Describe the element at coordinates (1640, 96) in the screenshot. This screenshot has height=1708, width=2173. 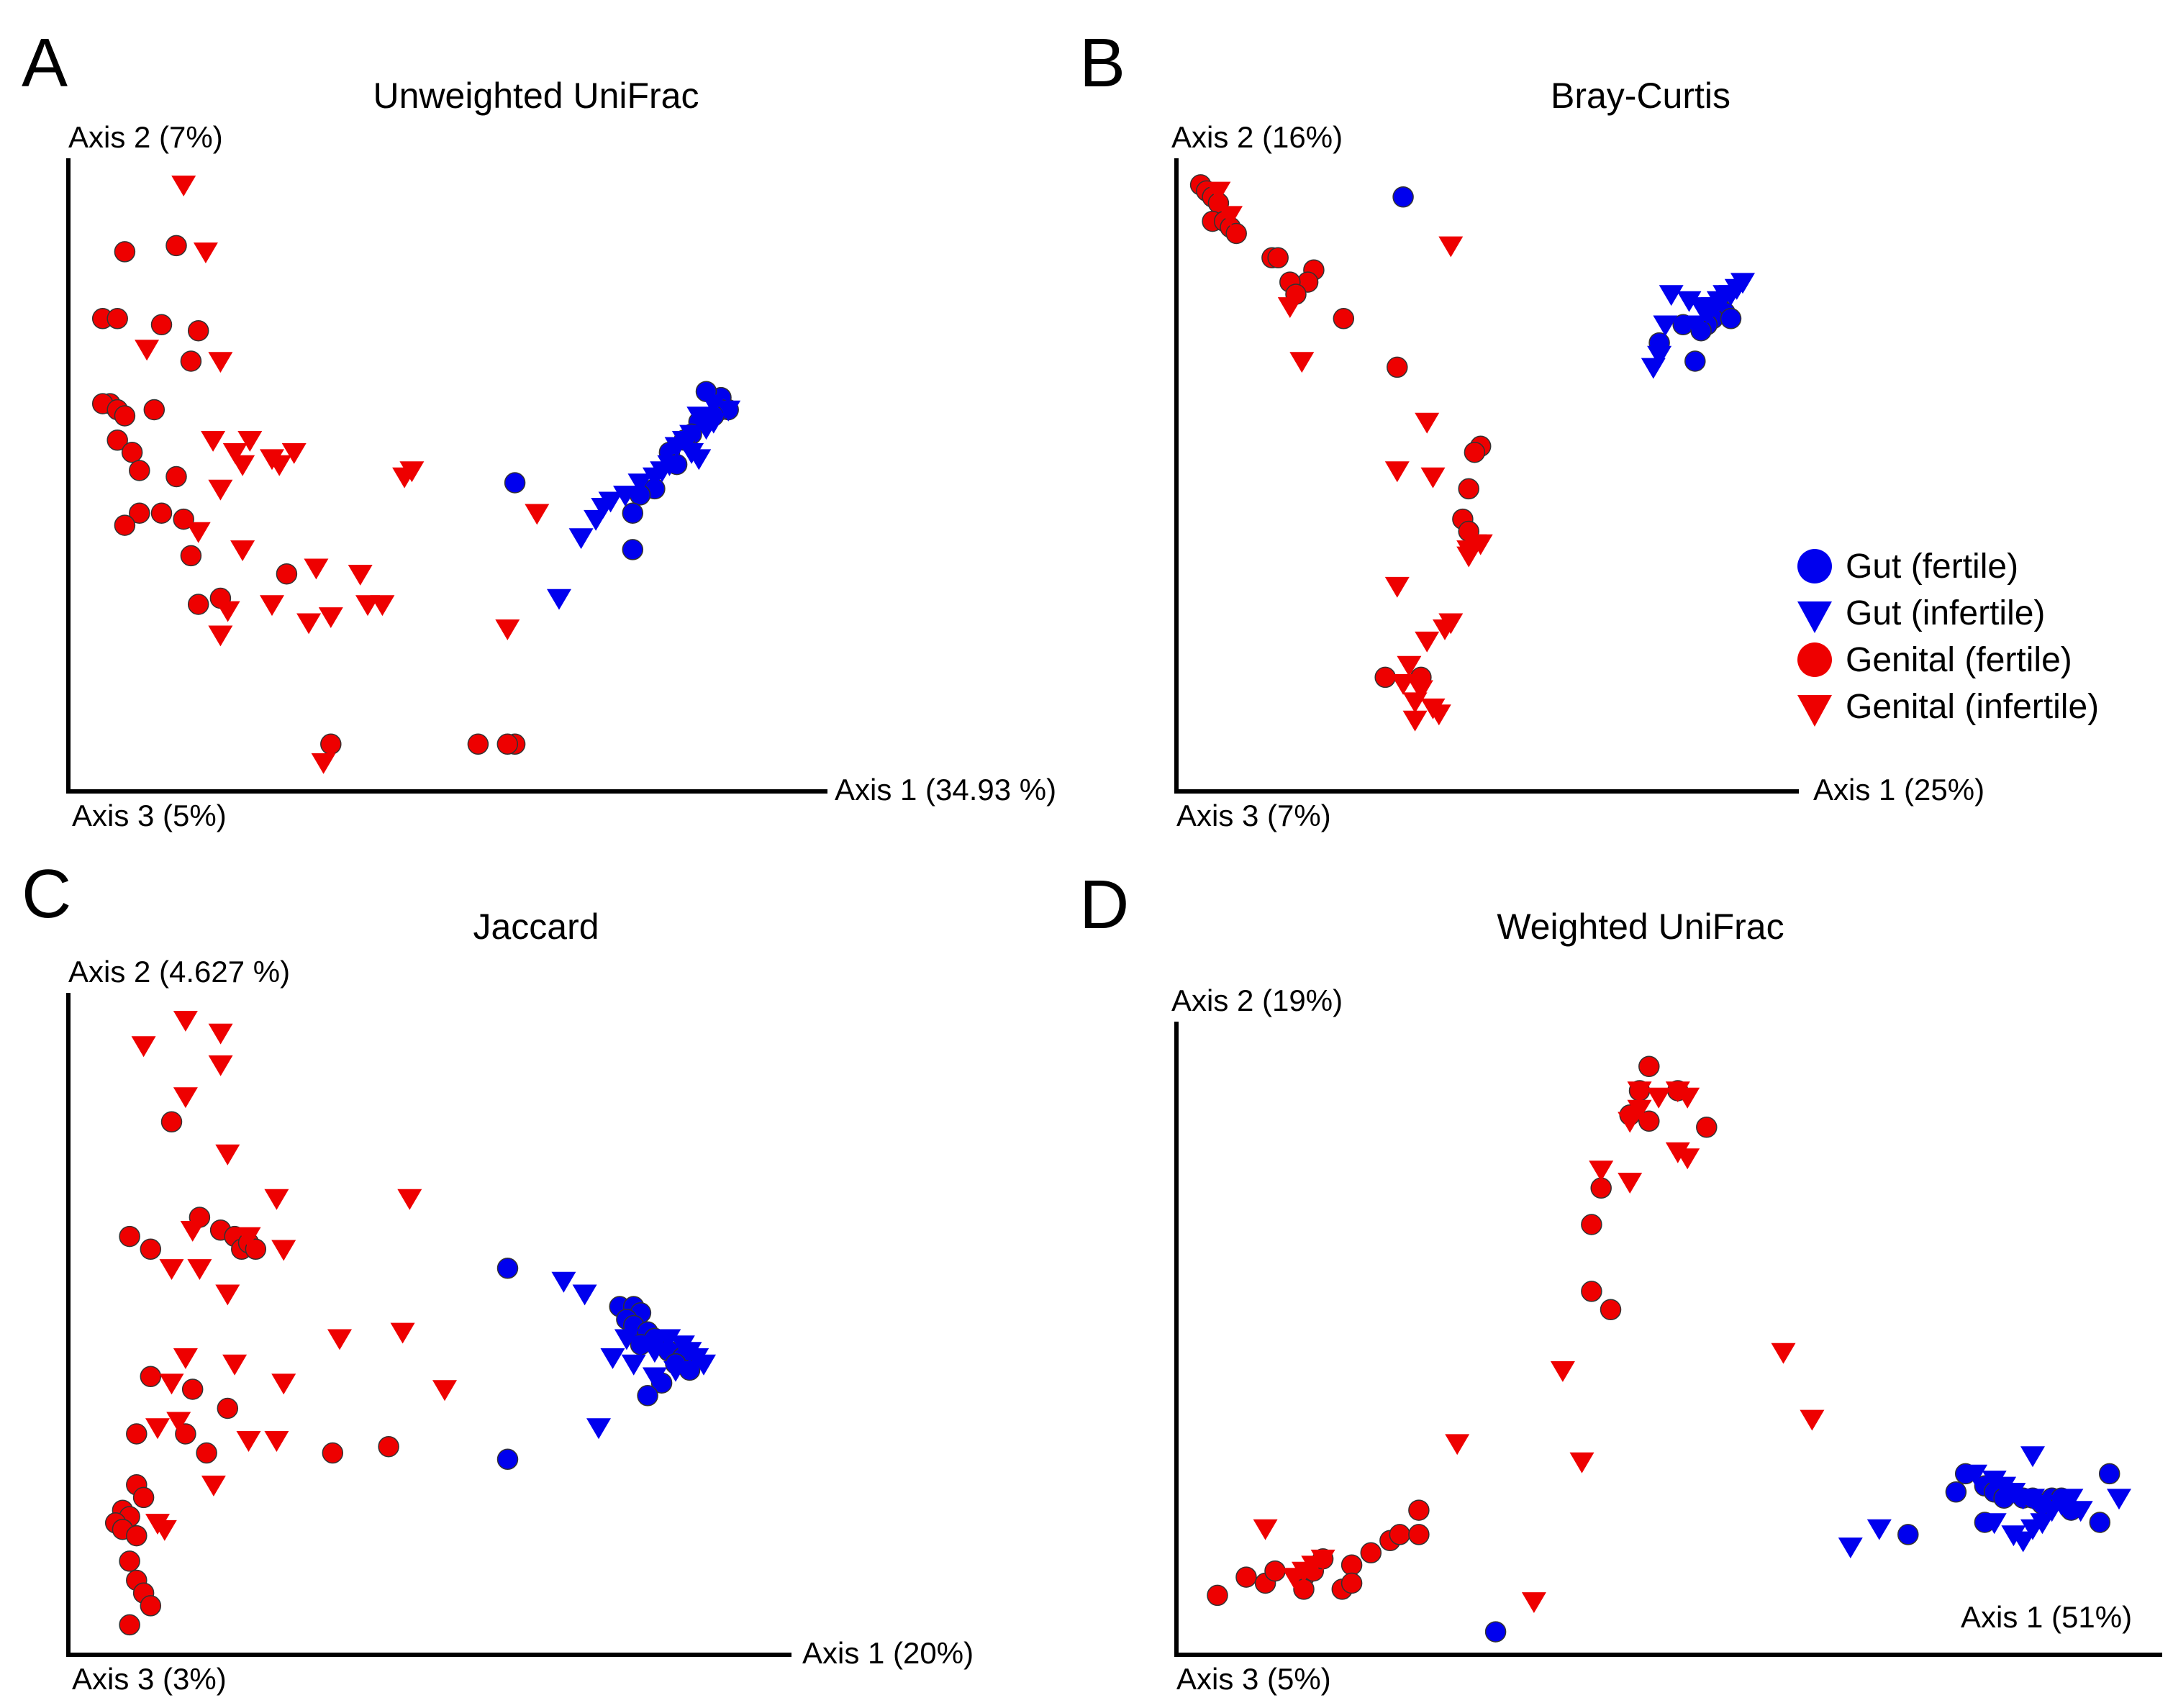
I see `chart-title: Bray-Curtis` at that location.